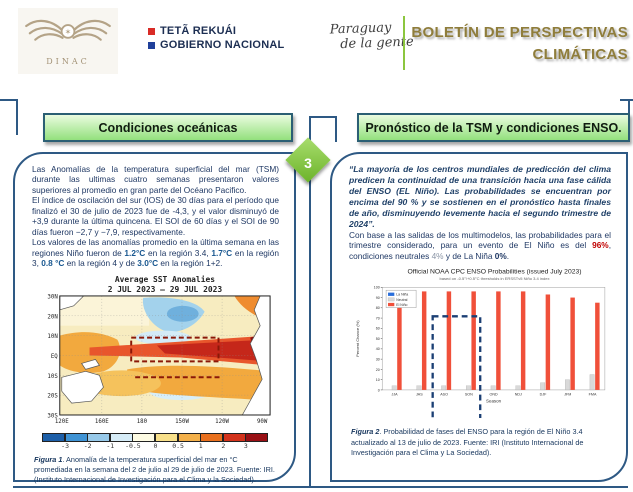 This screenshot has height=492, width=633. What do you see at coordinates (371, 37) in the screenshot?
I see `paraguay-script-logo: Paraguay de la gente` at bounding box center [371, 37].